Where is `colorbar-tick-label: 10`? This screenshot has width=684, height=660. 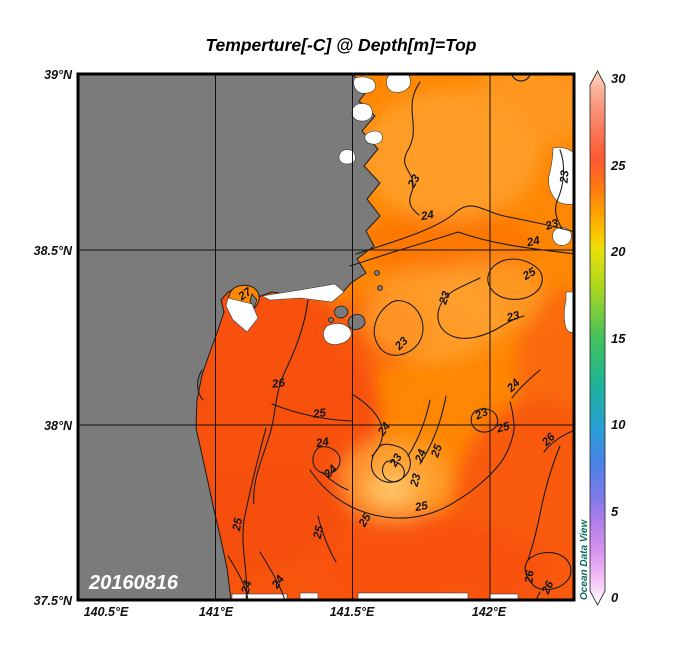
colorbar-tick-label: 10 is located at coordinates (618, 424).